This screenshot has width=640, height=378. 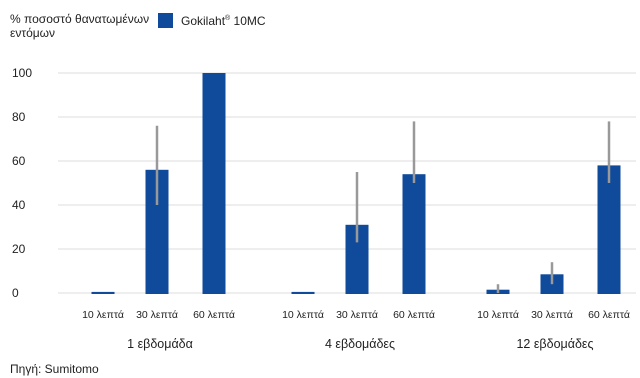 What do you see at coordinates (19, 117) in the screenshot?
I see `y-tick-label: 80` at bounding box center [19, 117].